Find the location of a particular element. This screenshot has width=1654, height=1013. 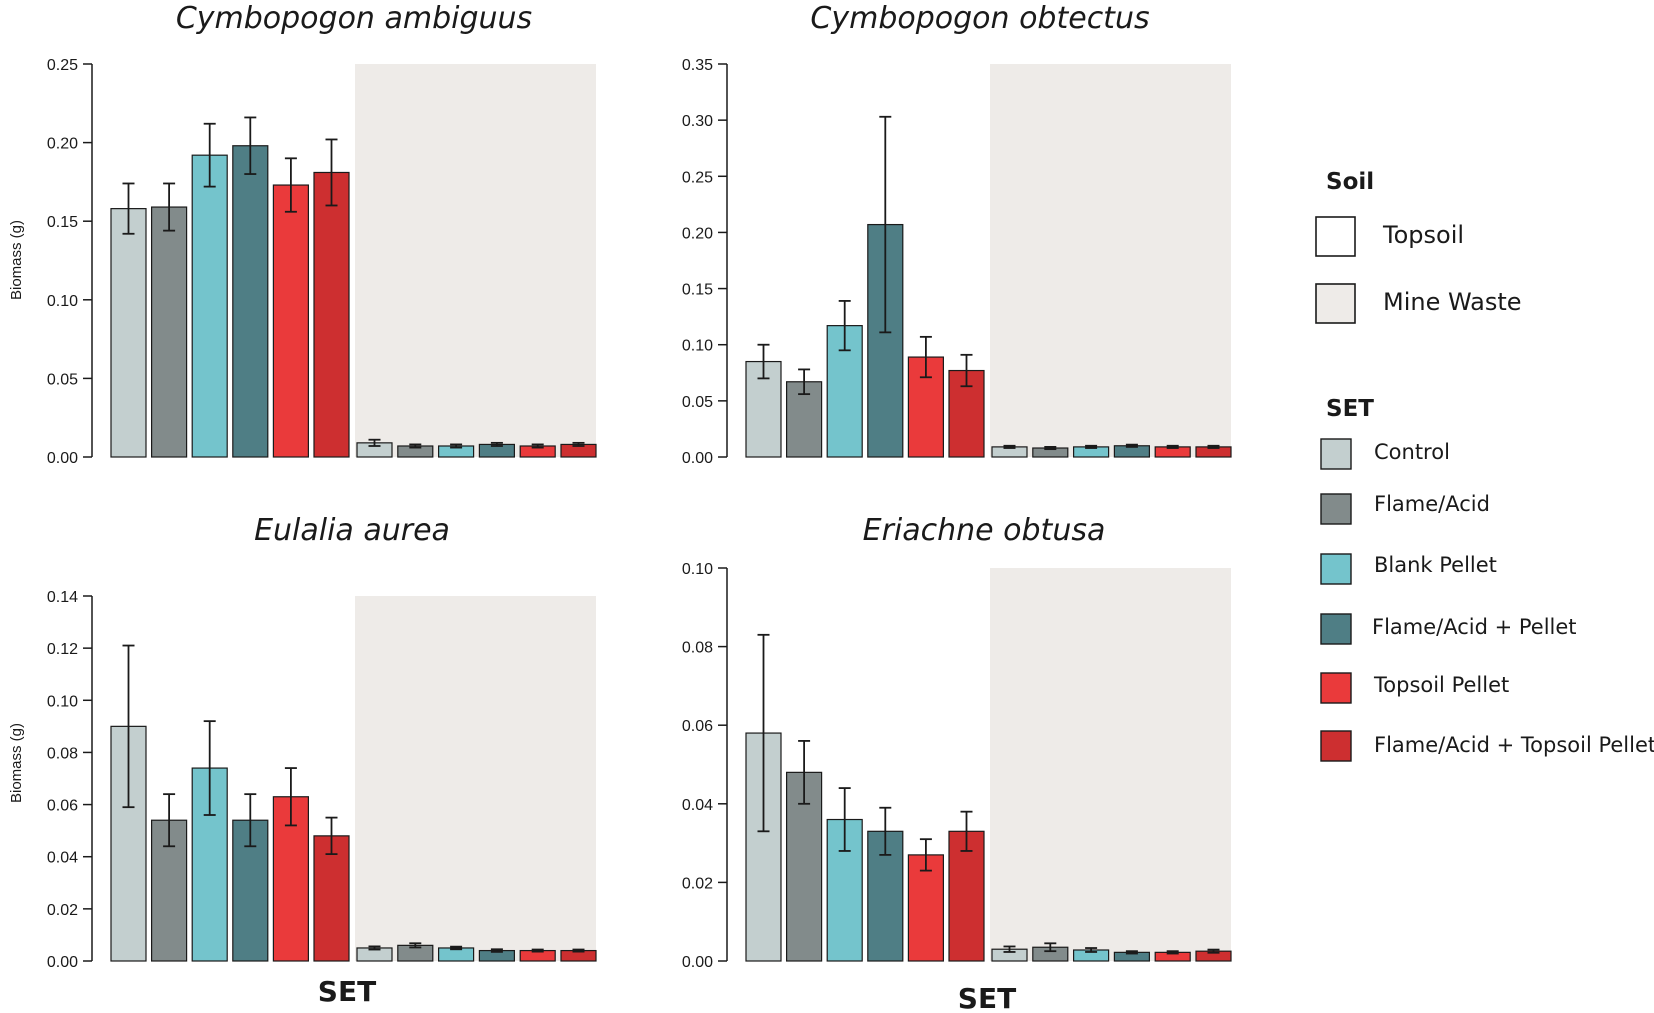

bar-topsoil-flame-acid-pellet is located at coordinates (250, 301).